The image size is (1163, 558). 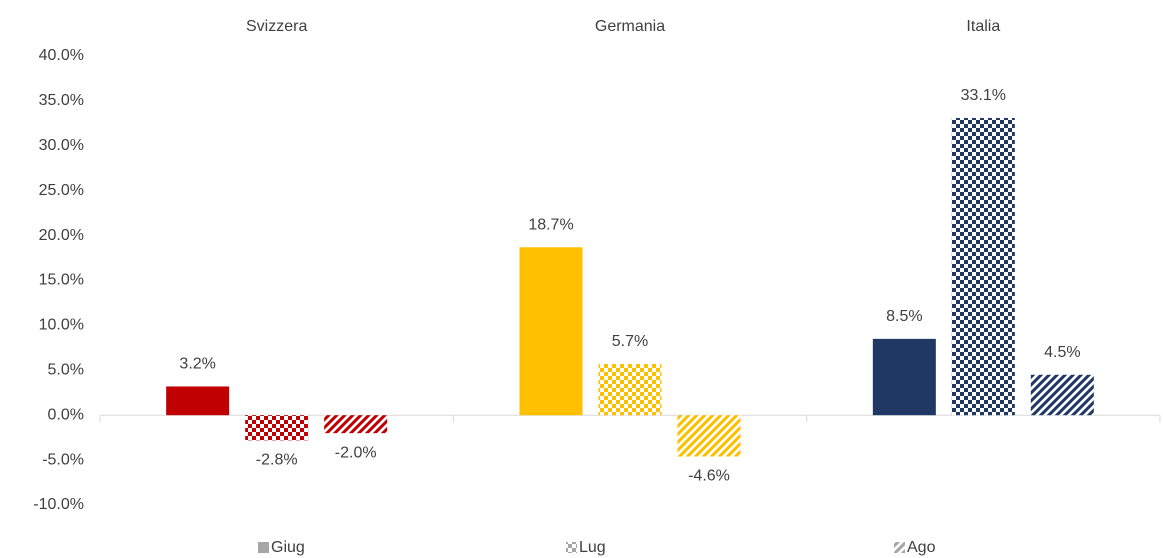 What do you see at coordinates (58, 504) in the screenshot?
I see `y-tick-label: -10.0%` at bounding box center [58, 504].